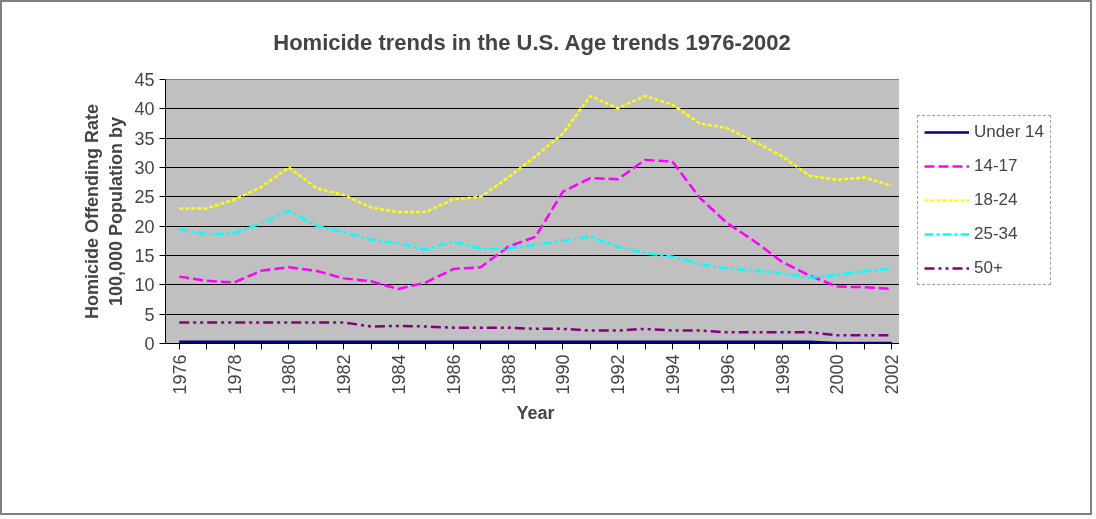  I want to click on x-tick-label: 1988, so click(508, 374).